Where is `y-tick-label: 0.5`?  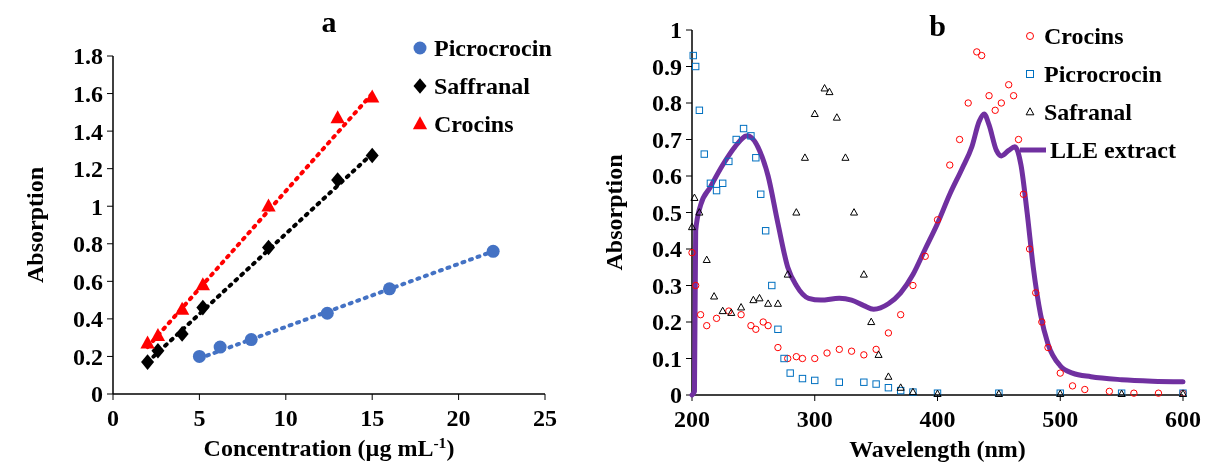 y-tick-label: 0.5 is located at coordinates (667, 212).